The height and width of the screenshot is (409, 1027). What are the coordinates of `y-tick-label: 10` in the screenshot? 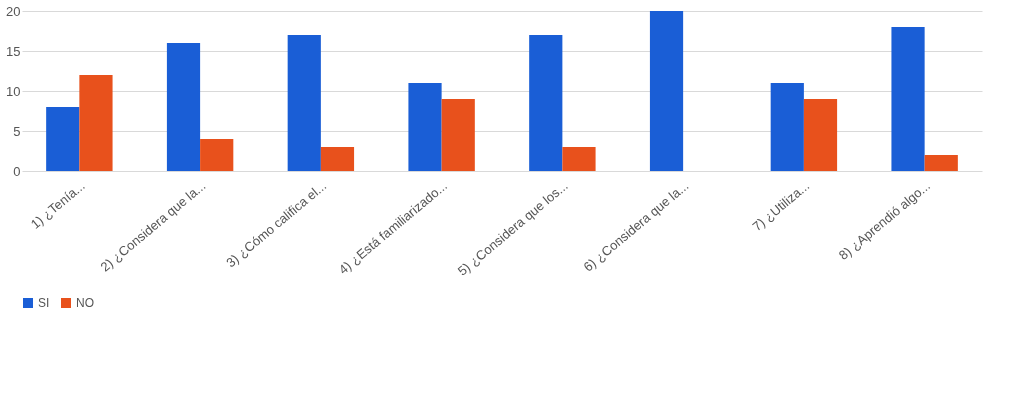 It's located at (13, 91).